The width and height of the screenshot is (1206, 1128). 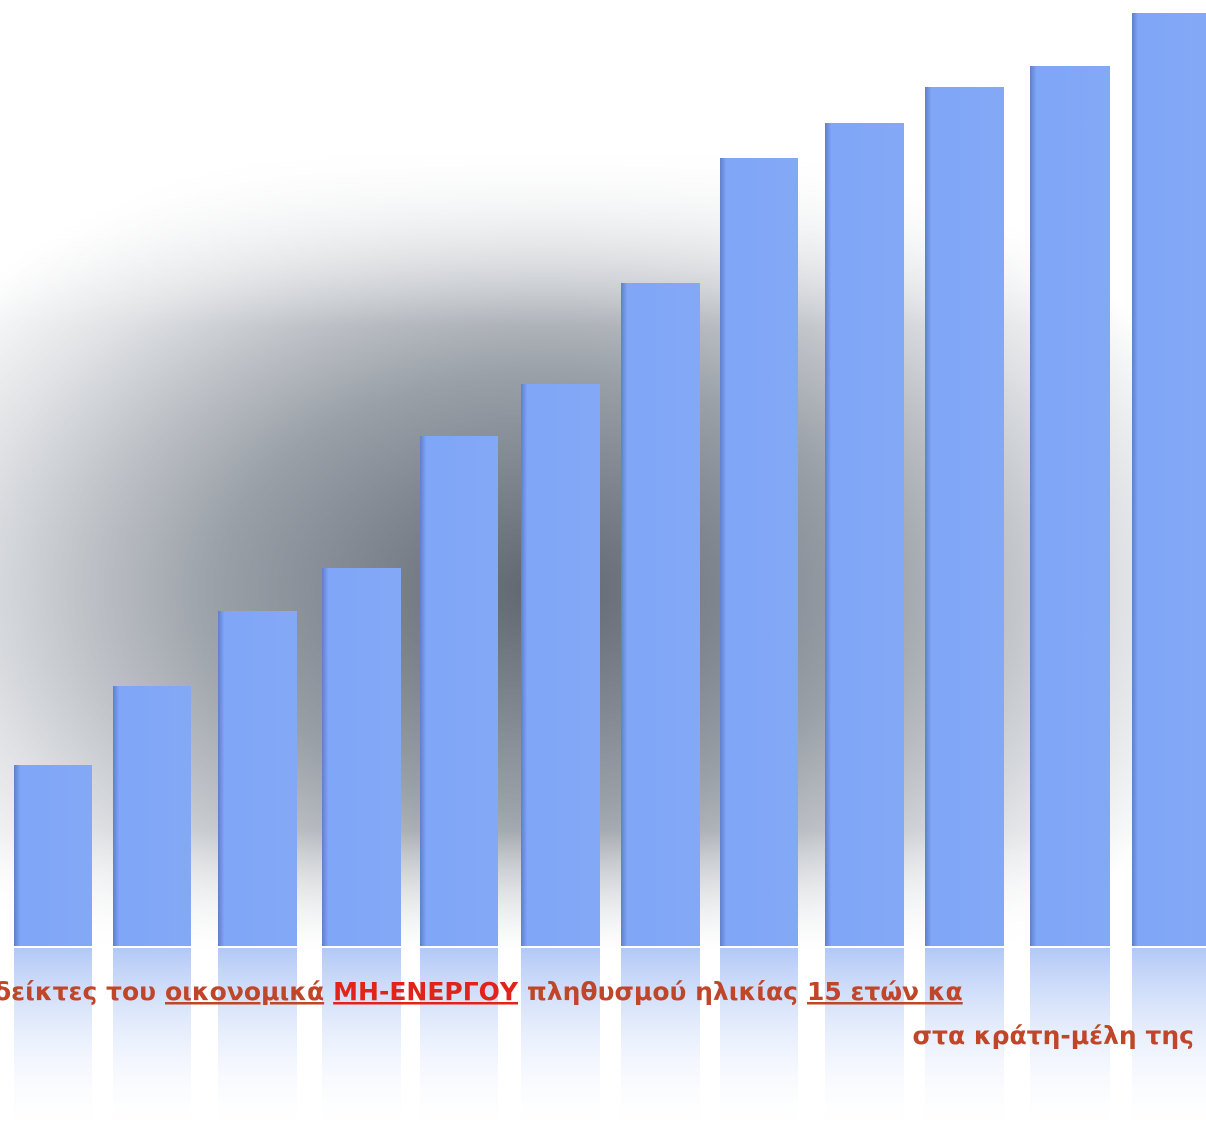 I want to click on caption-text: 15 ετών κα, so click(x=885, y=991).